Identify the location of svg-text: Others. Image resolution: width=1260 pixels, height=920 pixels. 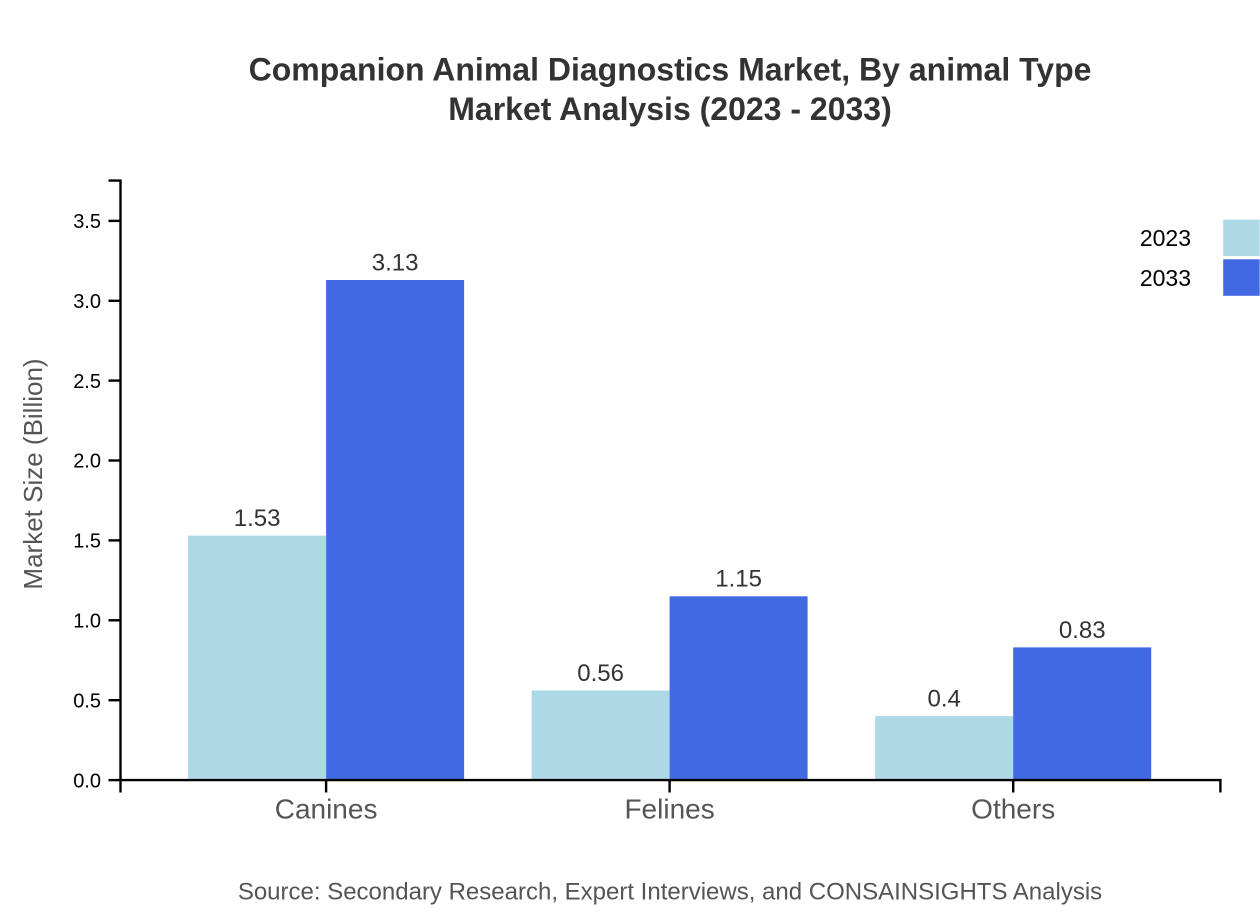
(1013, 808).